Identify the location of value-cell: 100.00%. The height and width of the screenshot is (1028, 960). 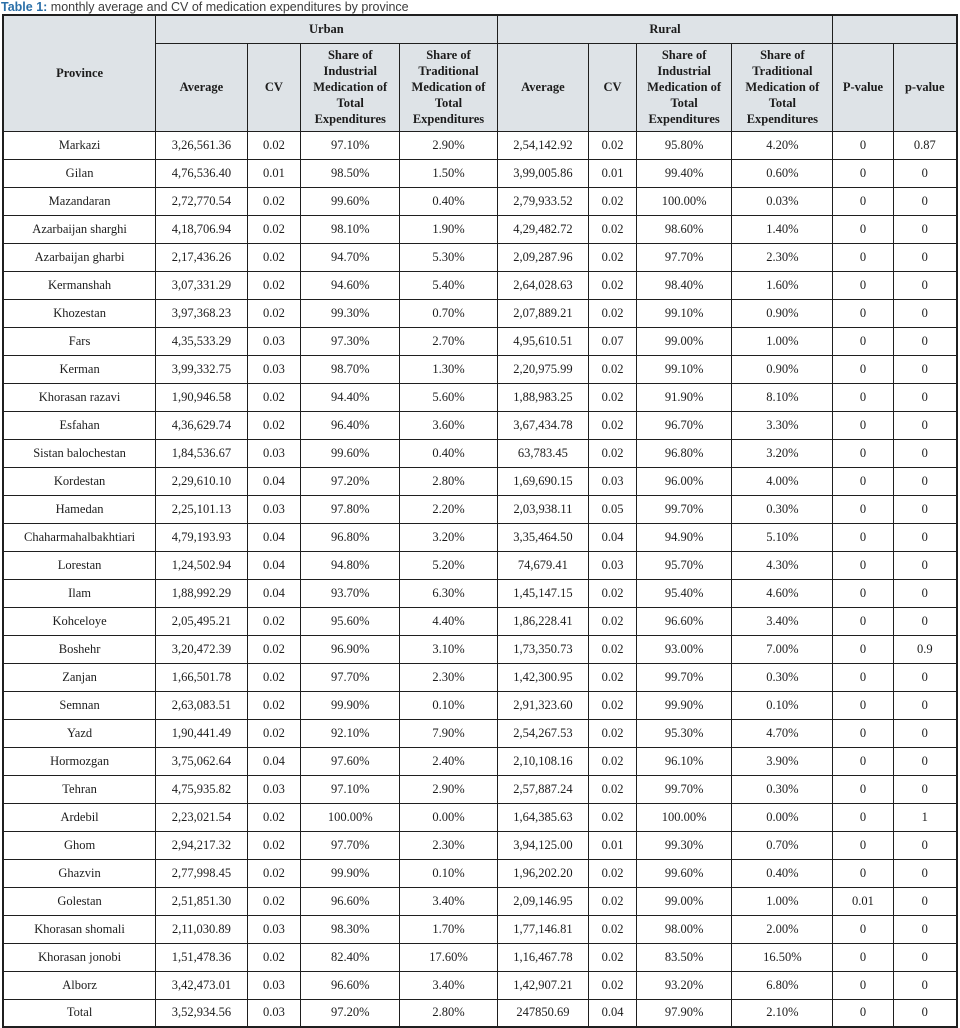
(684, 201).